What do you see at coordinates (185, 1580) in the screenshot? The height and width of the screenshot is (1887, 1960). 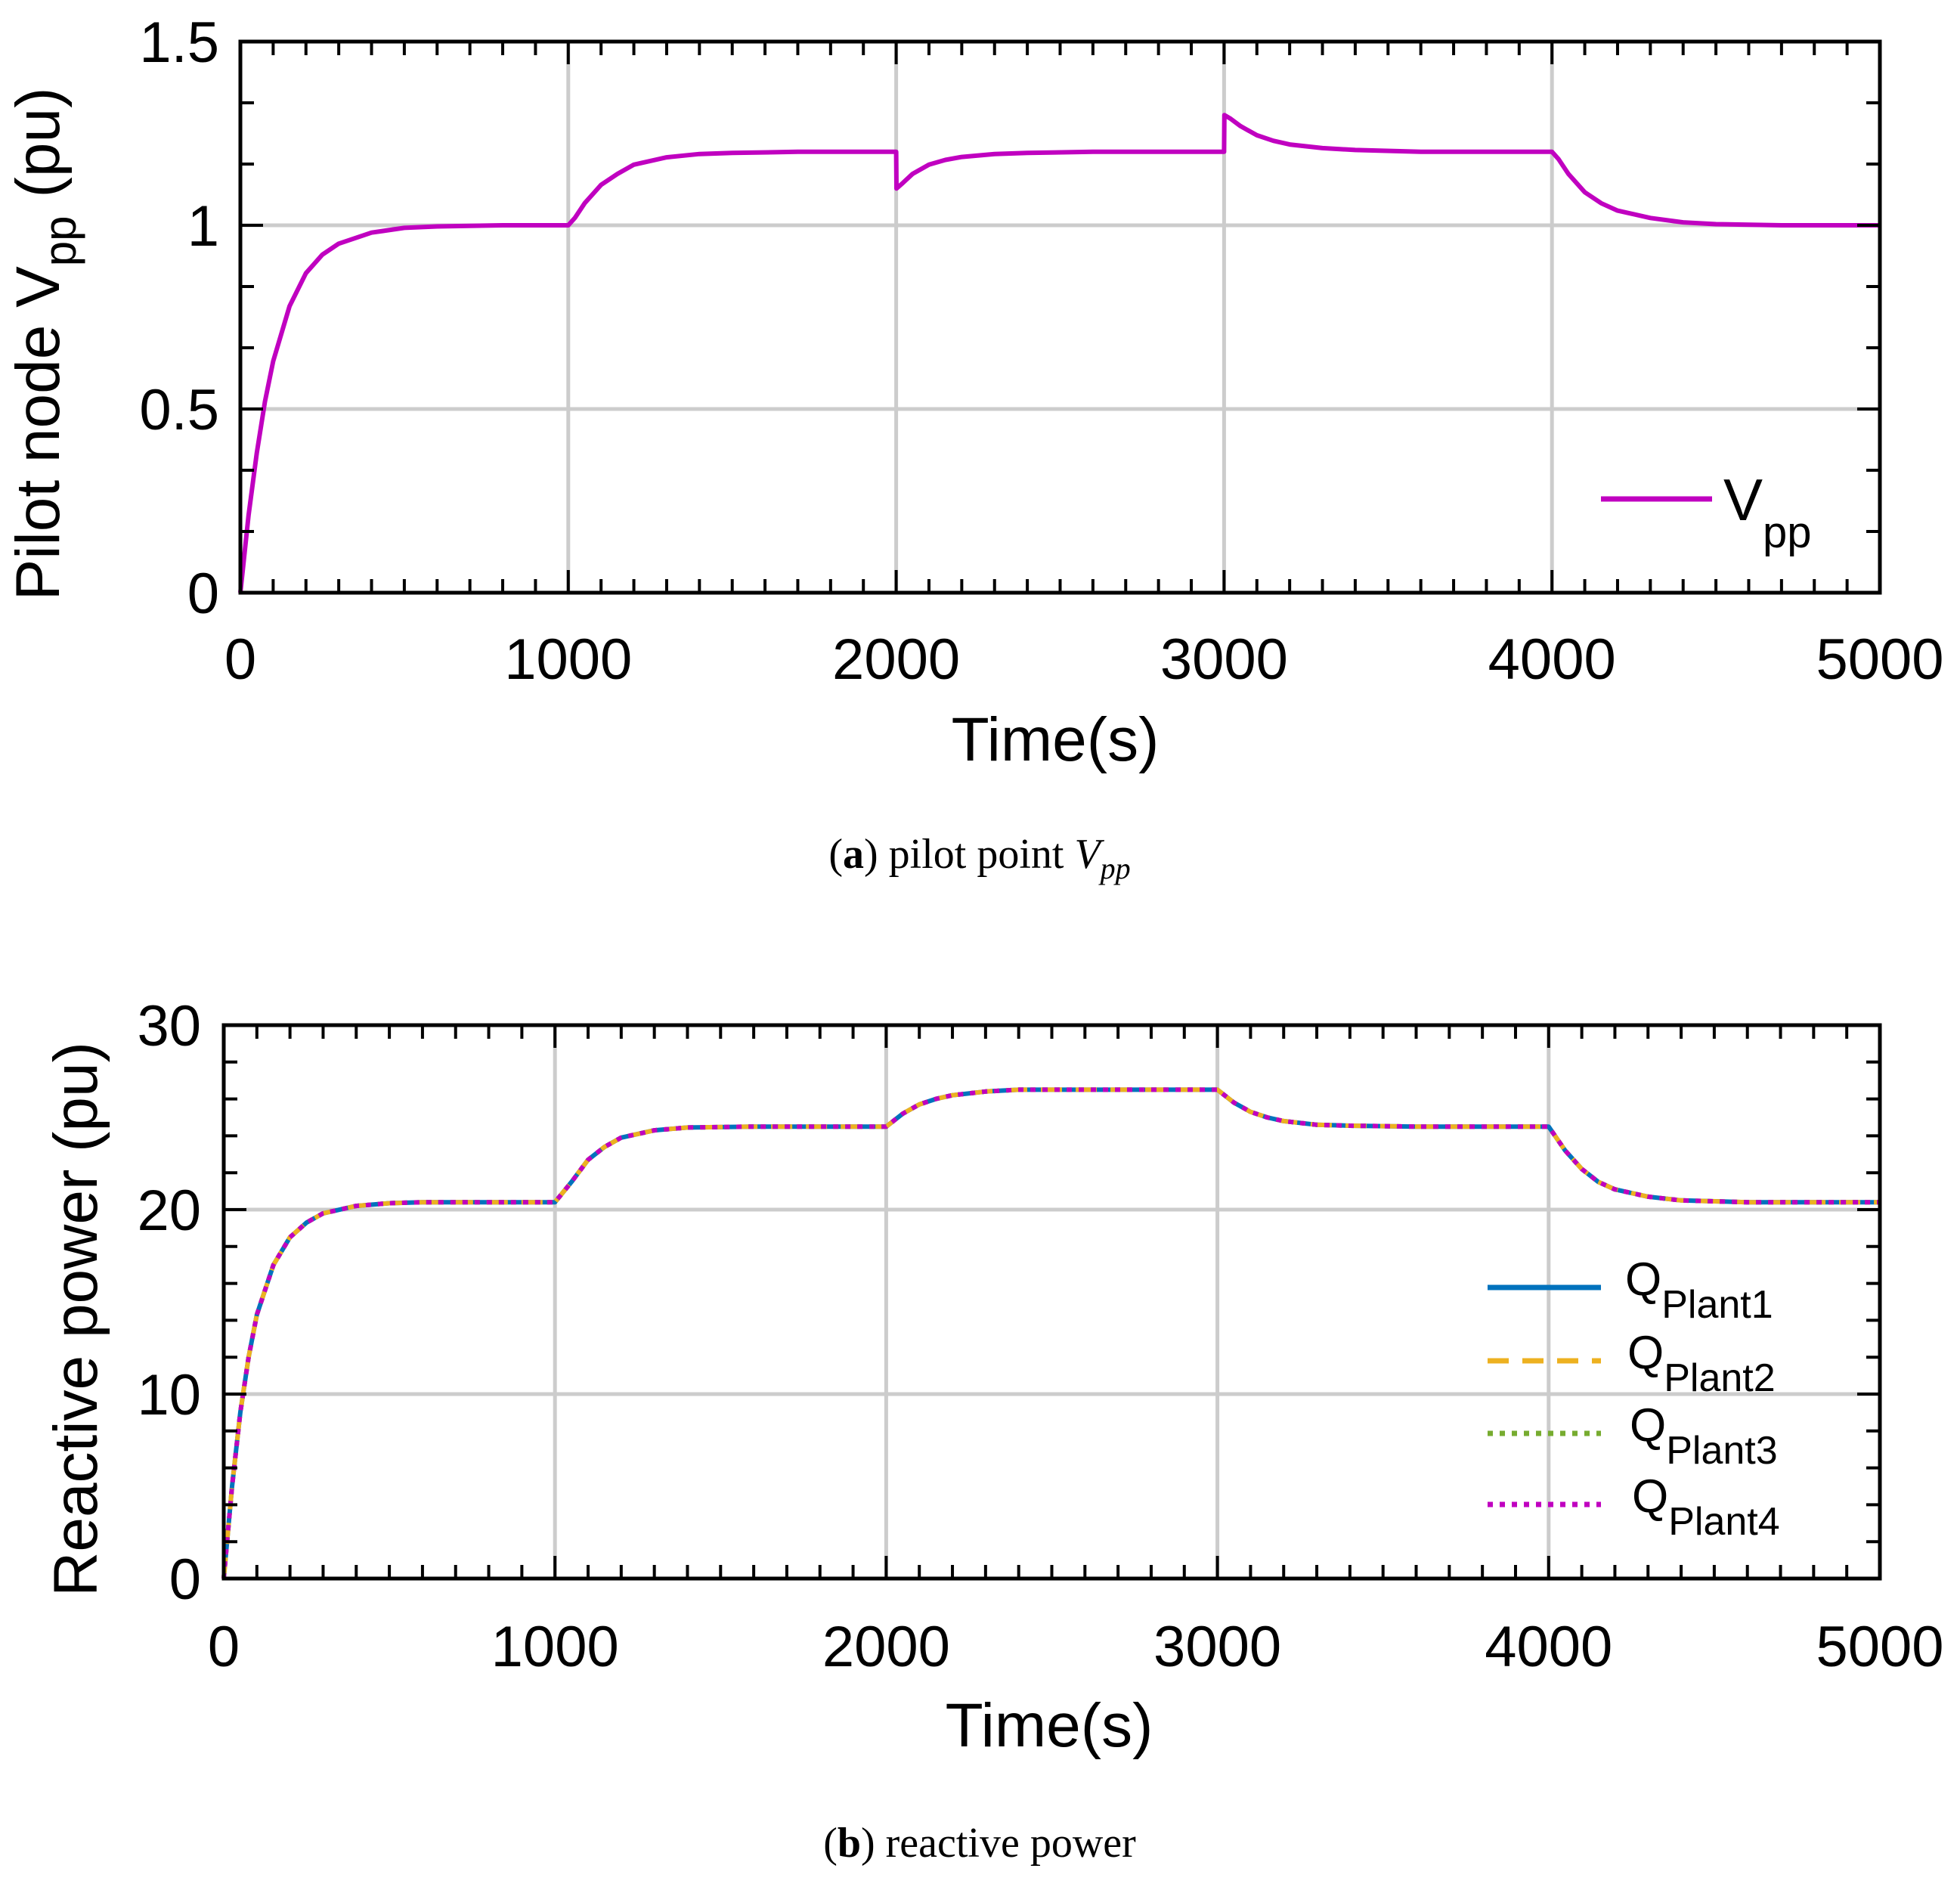 I see `b-ytick-label-0: 0` at bounding box center [185, 1580].